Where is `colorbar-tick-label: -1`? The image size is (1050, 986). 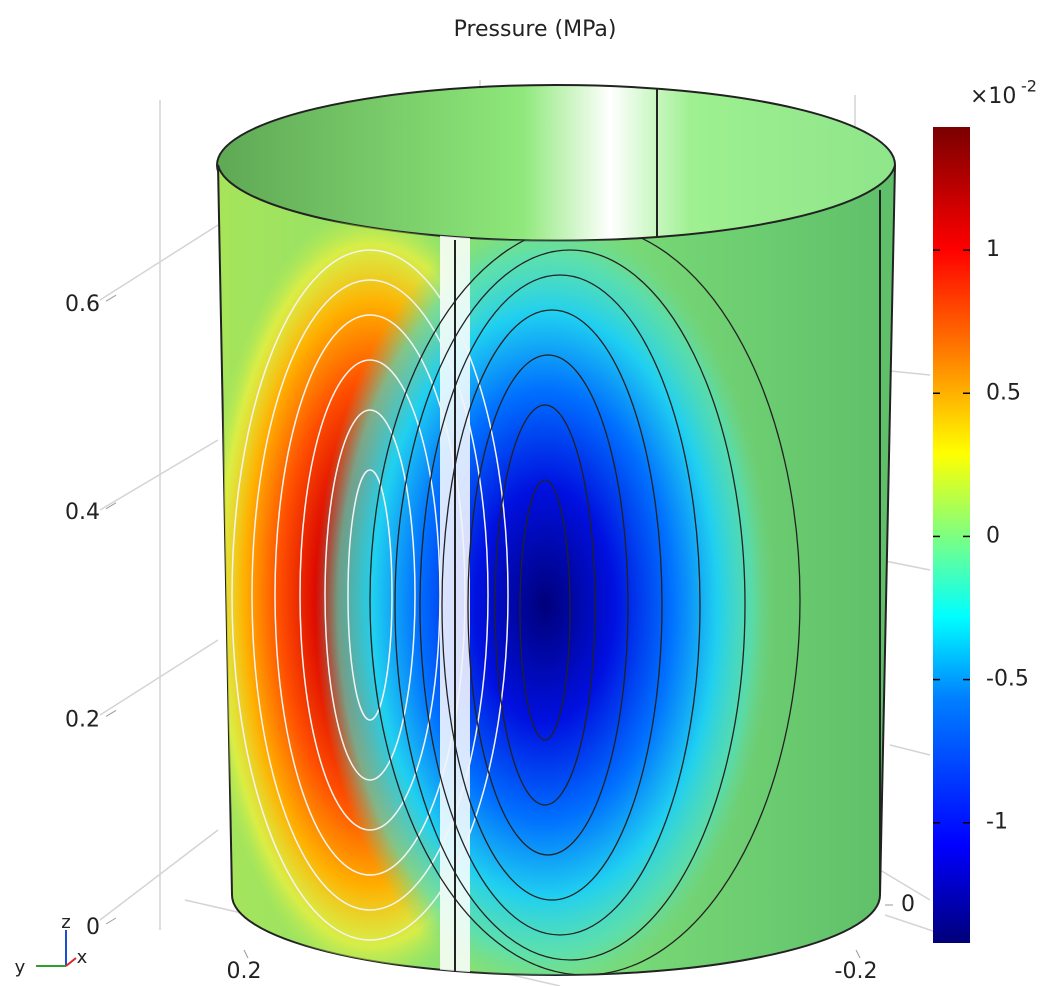 colorbar-tick-label: -1 is located at coordinates (997, 822).